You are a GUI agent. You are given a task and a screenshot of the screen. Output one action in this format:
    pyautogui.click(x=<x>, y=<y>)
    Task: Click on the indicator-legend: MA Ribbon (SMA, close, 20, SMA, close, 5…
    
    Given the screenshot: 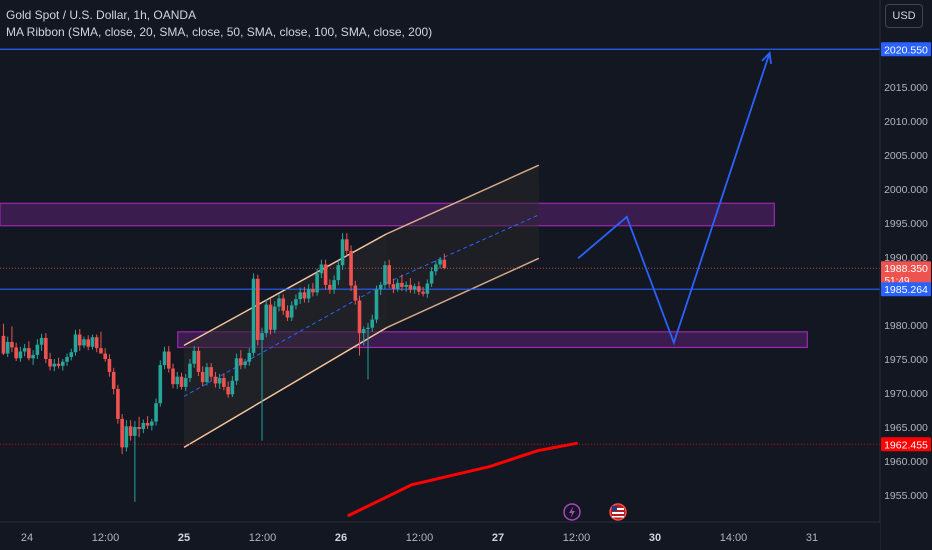 What is the action you would take?
    pyautogui.click(x=219, y=32)
    